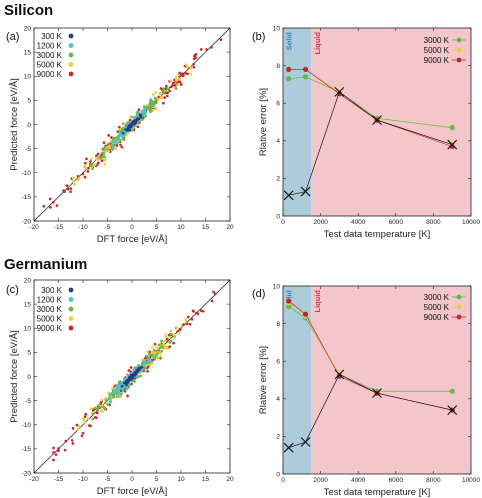 Image resolution: width=482 pixels, height=498 pixels. What do you see at coordinates (132, 376) in the screenshot?
I see `series-300k` at bounding box center [132, 376].